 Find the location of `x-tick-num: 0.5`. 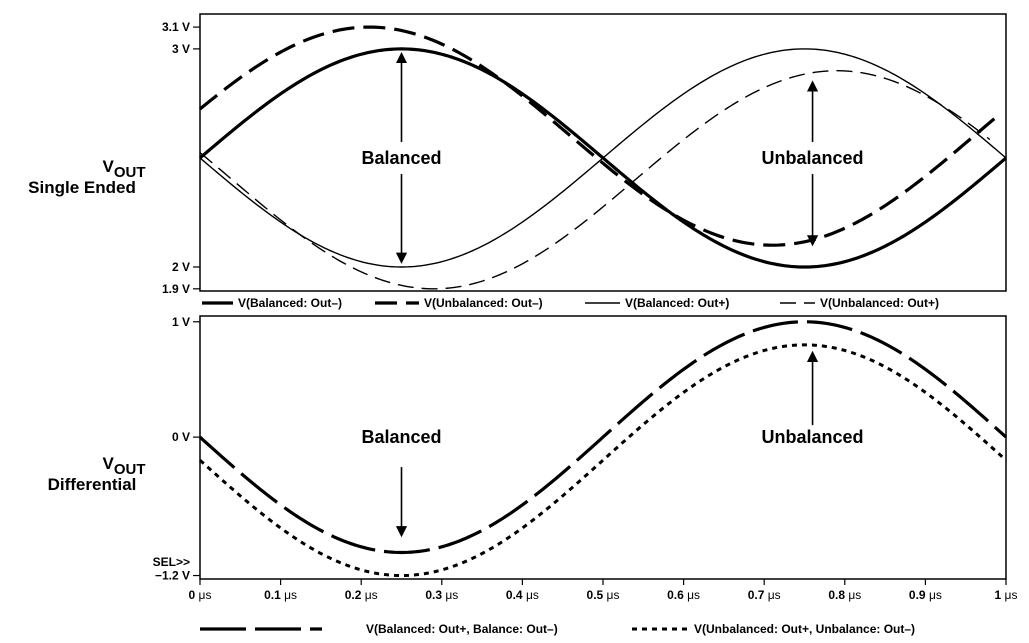

x-tick-num: 0.5 is located at coordinates (597, 595).